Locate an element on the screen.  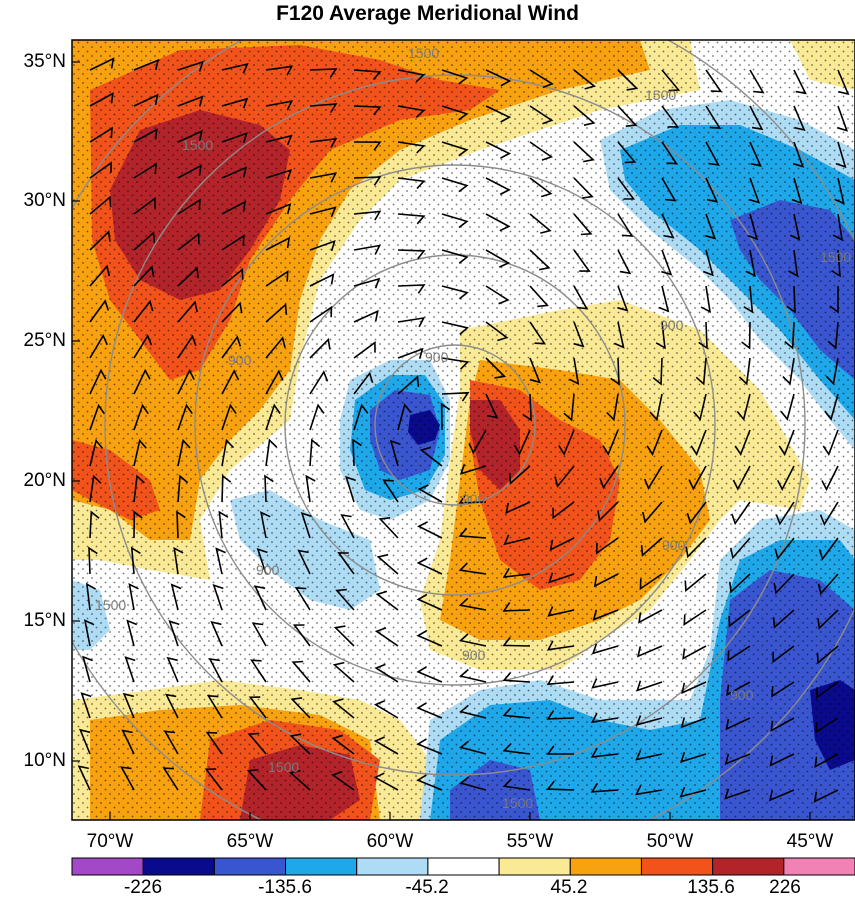
lon-label: 60°W is located at coordinates (390, 841).